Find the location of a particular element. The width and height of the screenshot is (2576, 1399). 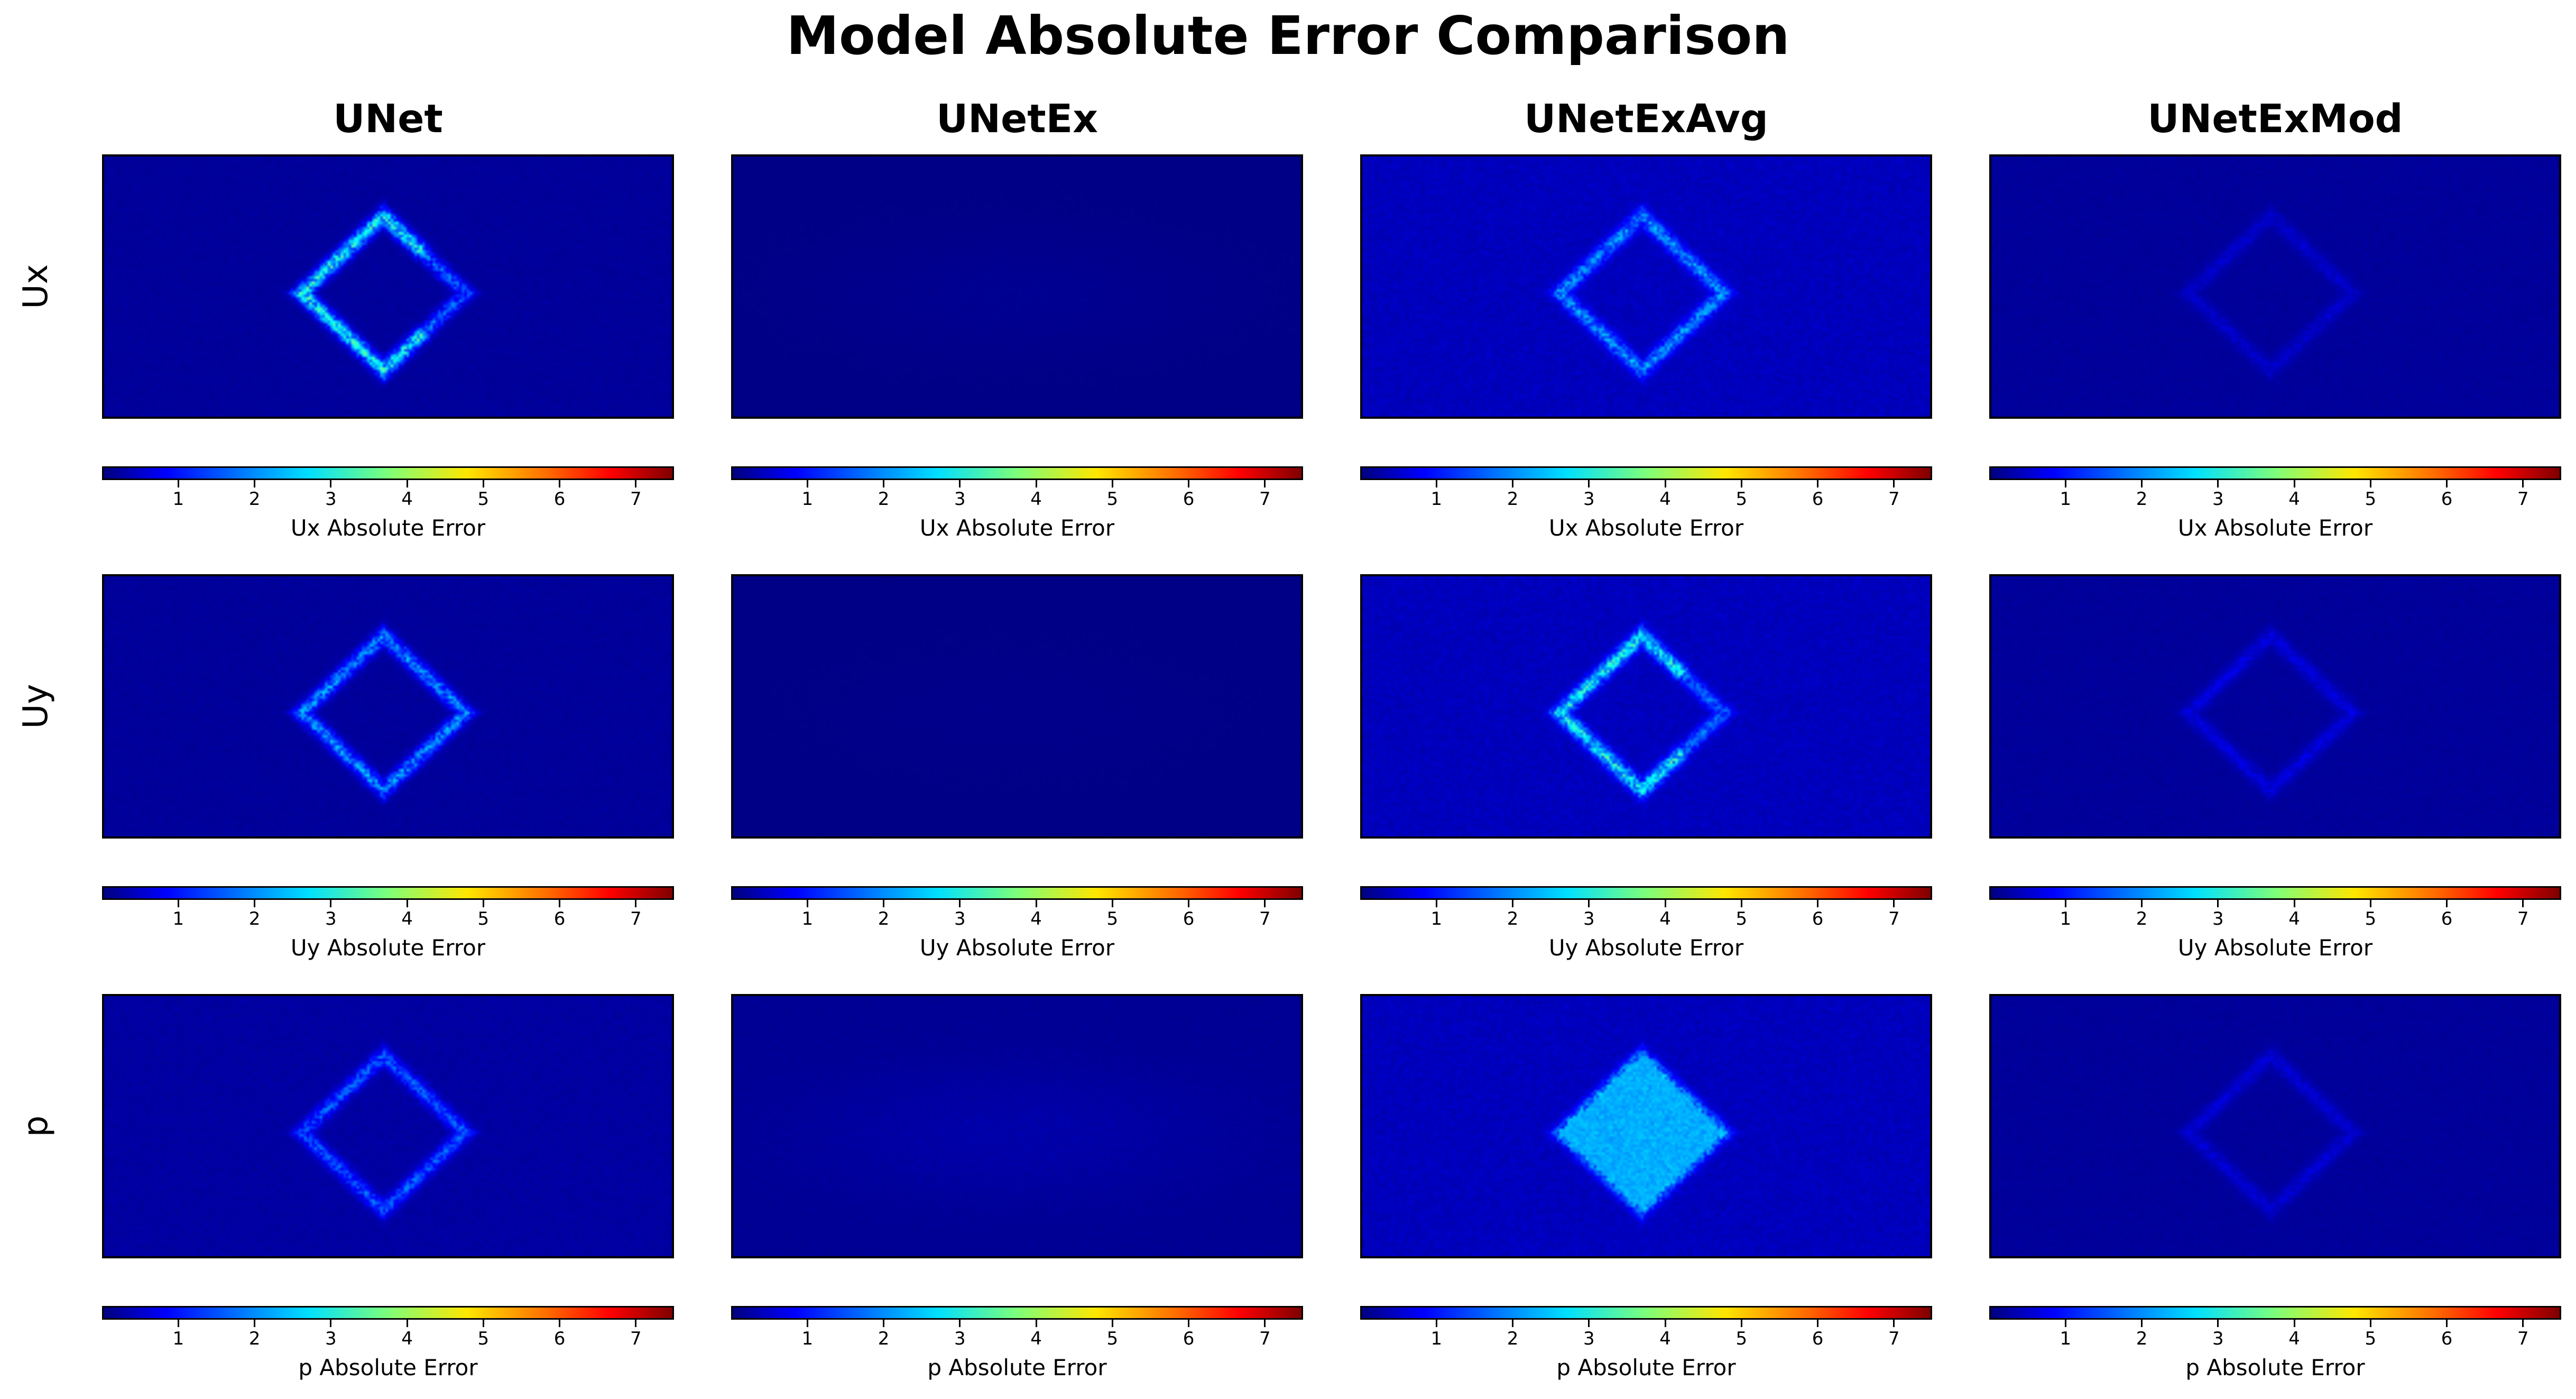

colorbar-uy-unetexavg is located at coordinates (1646, 893).